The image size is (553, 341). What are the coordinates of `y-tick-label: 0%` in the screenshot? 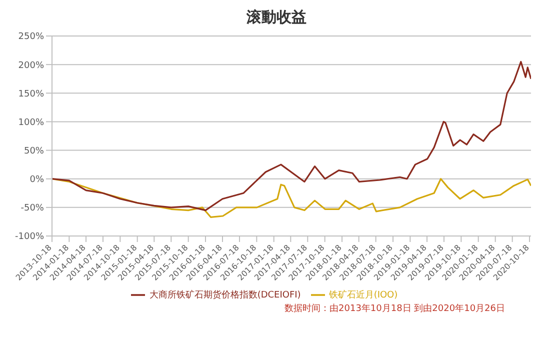 It's located at (37, 180).